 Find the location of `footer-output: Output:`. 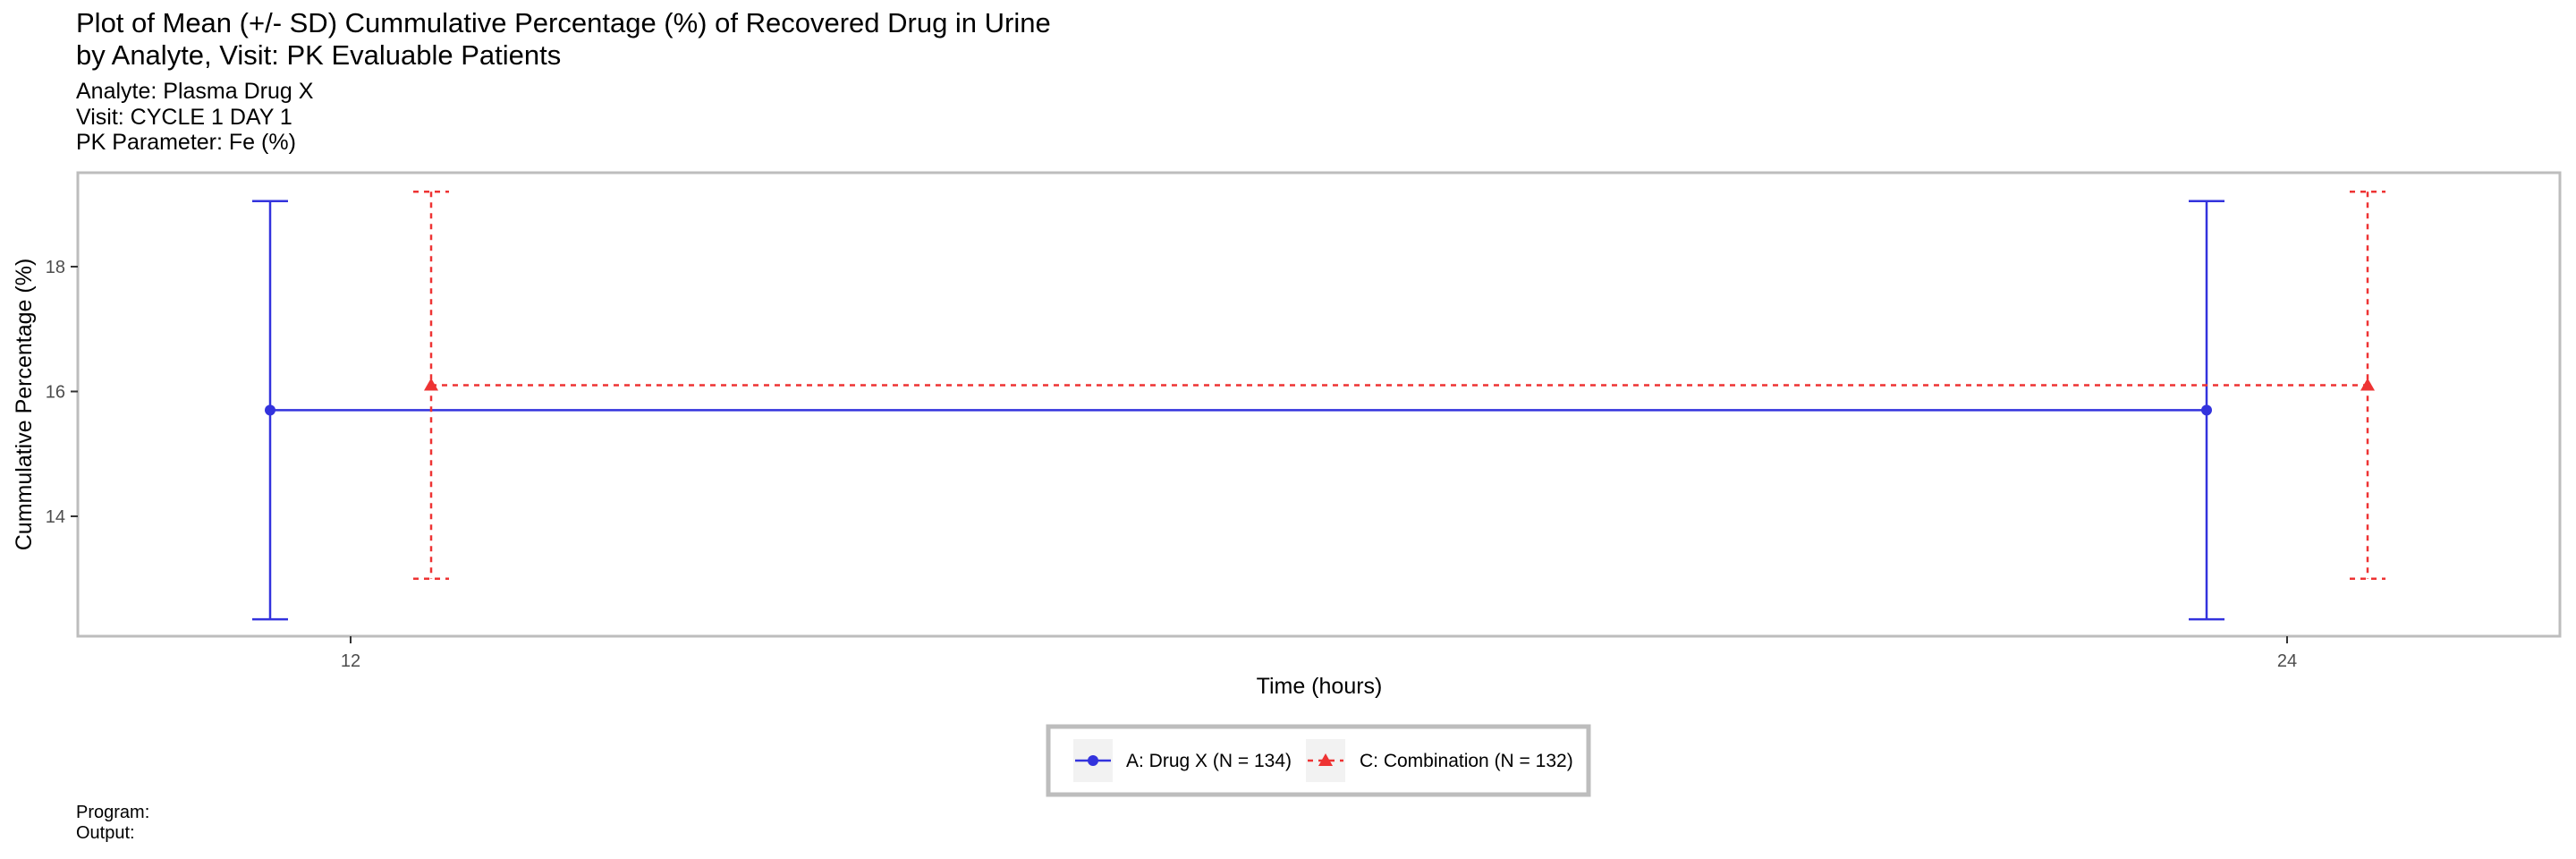

footer-output: Output: is located at coordinates (105, 833).